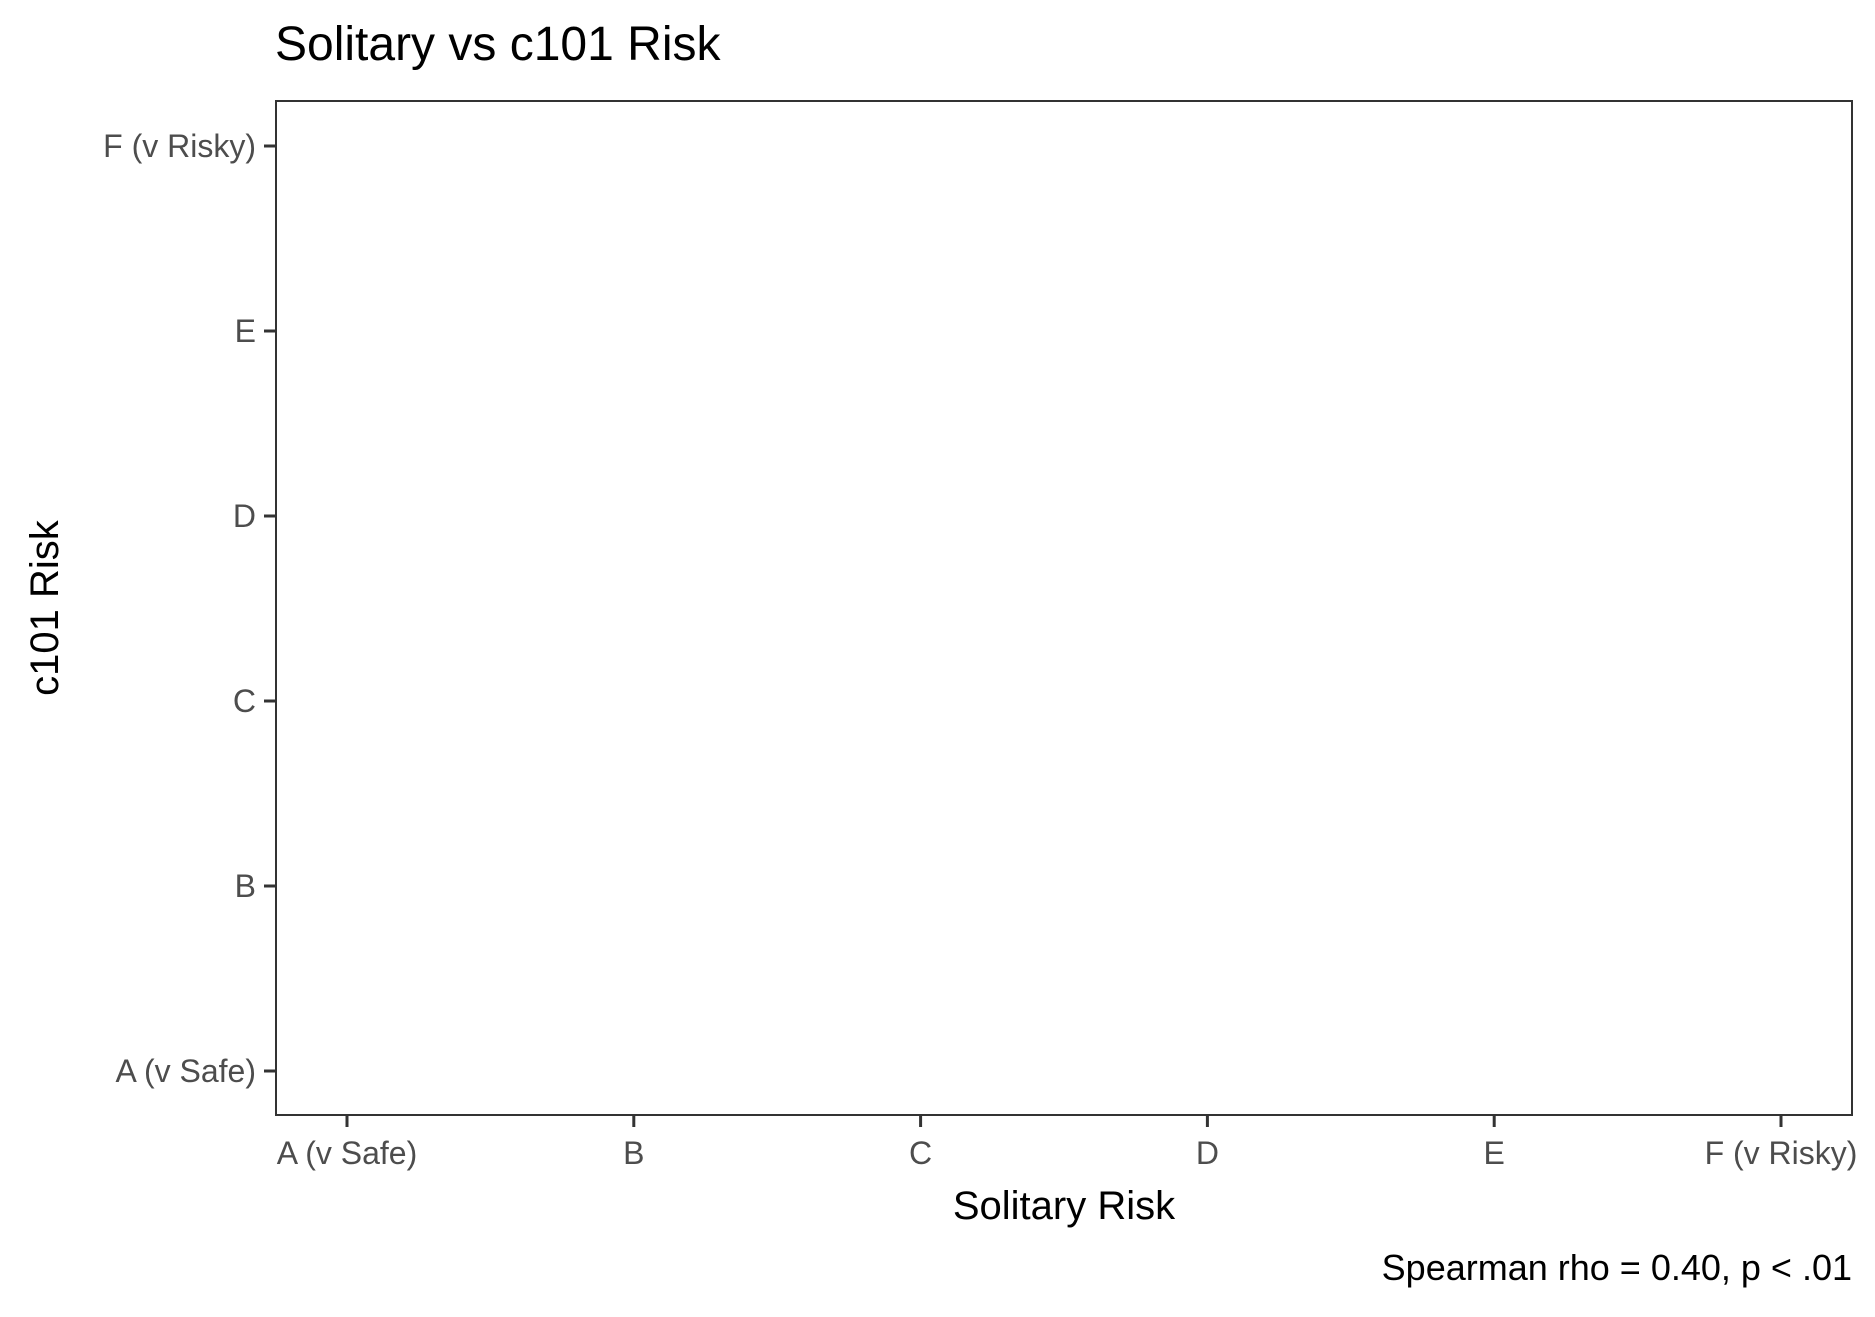 The image size is (1875, 1317). Describe the element at coordinates (347, 1153) in the screenshot. I see `x-tick-label: A (v Safe)` at that location.